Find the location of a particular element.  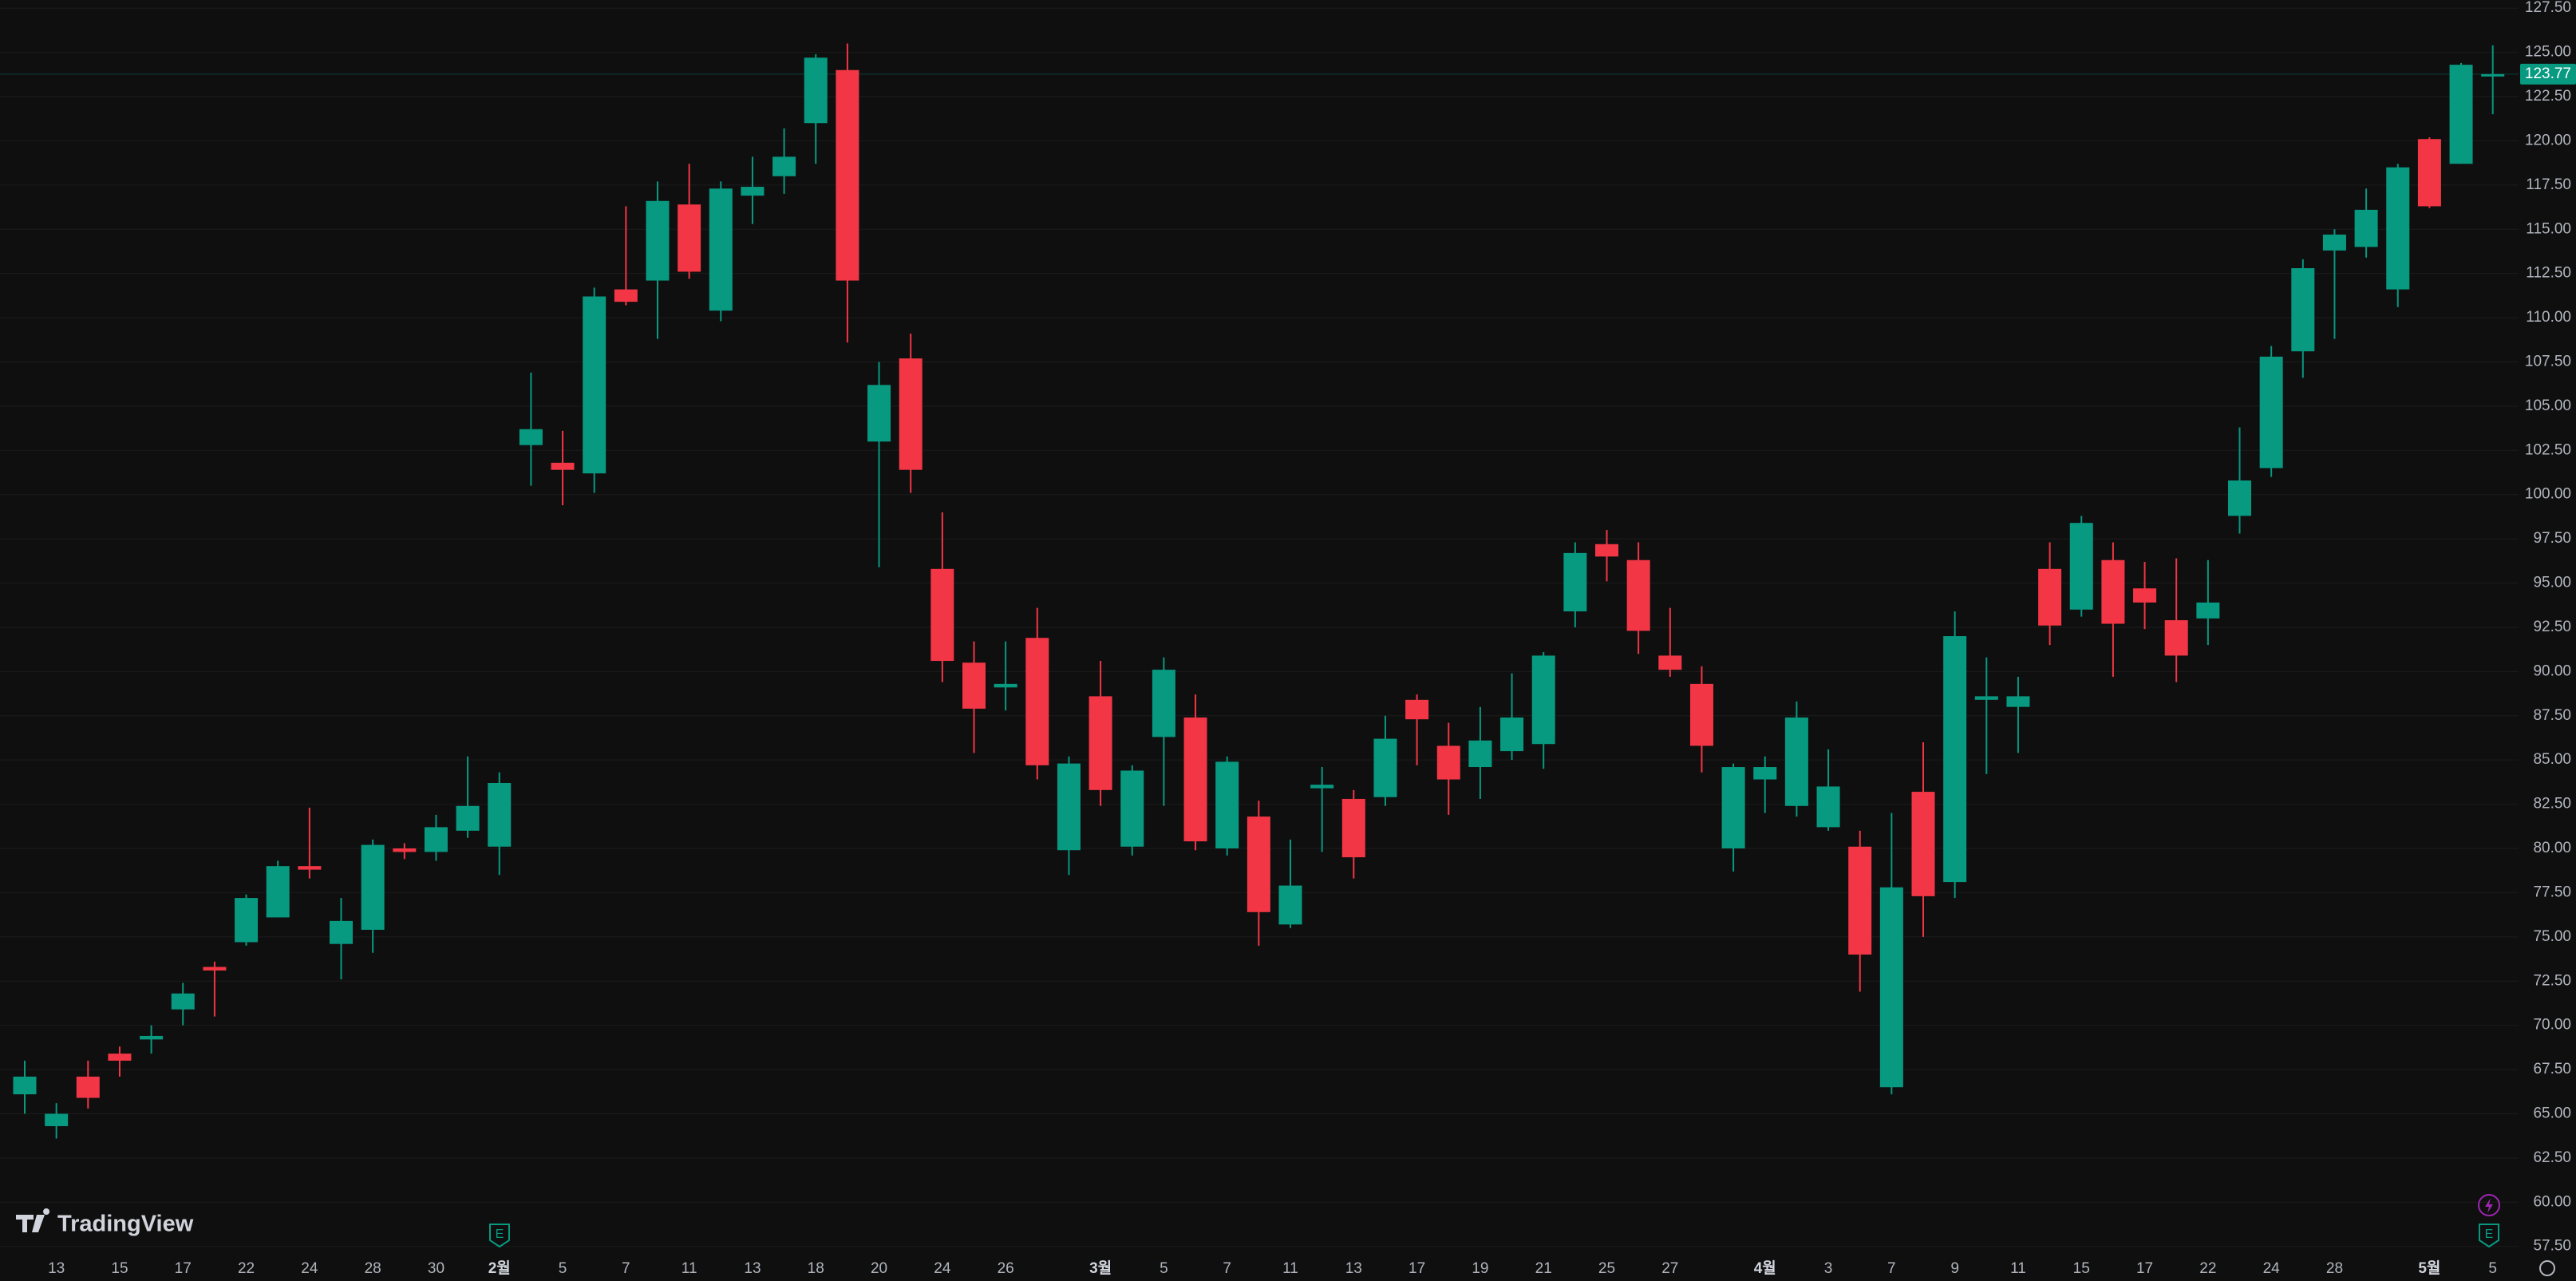

y-tick-label: 97.50 is located at coordinates (2552, 539).